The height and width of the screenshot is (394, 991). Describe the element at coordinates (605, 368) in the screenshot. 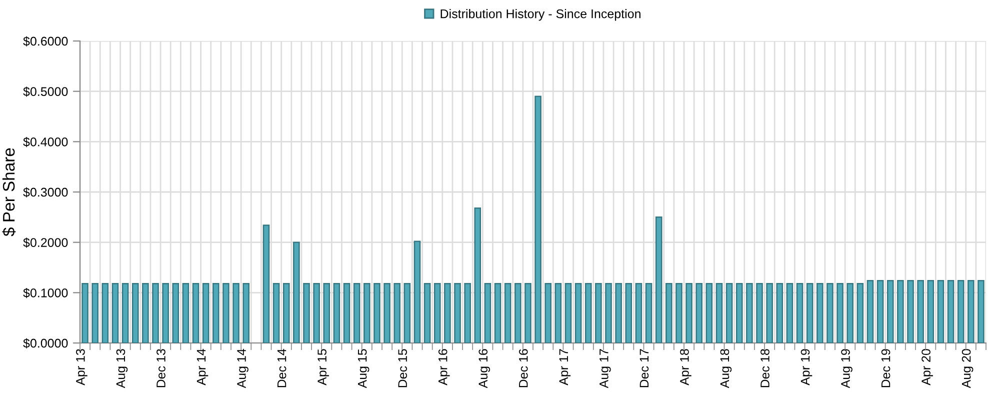

I see `x-tick-label: Aug 17` at that location.